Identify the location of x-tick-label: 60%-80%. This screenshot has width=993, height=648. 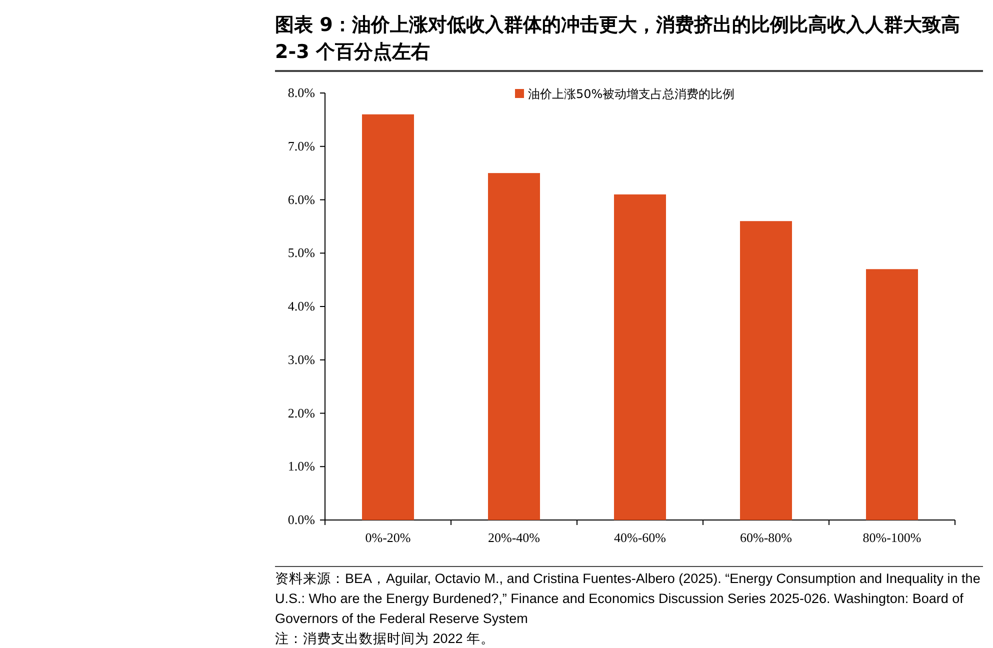
(766, 537).